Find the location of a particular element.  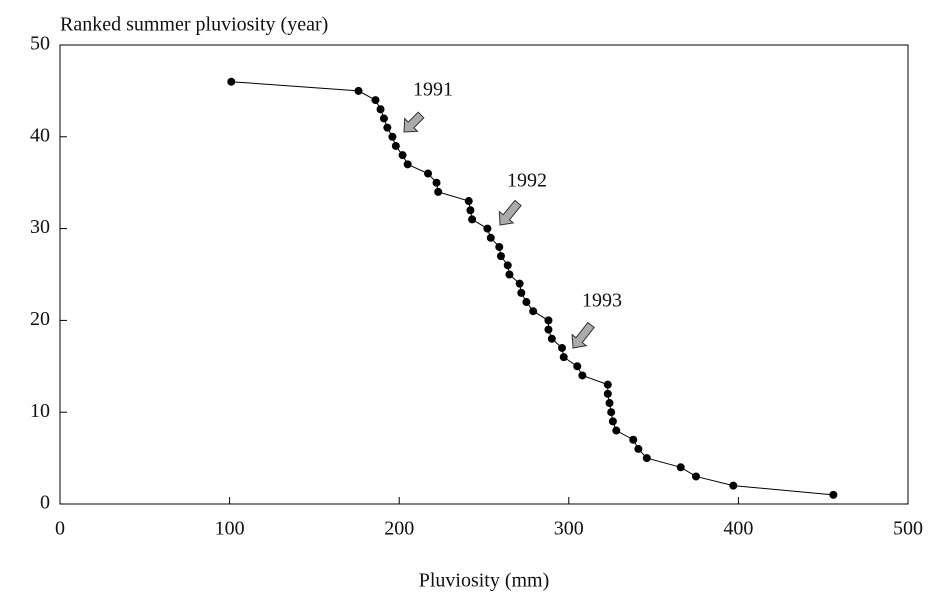

y-tick-label: 0 is located at coordinates (45, 503).